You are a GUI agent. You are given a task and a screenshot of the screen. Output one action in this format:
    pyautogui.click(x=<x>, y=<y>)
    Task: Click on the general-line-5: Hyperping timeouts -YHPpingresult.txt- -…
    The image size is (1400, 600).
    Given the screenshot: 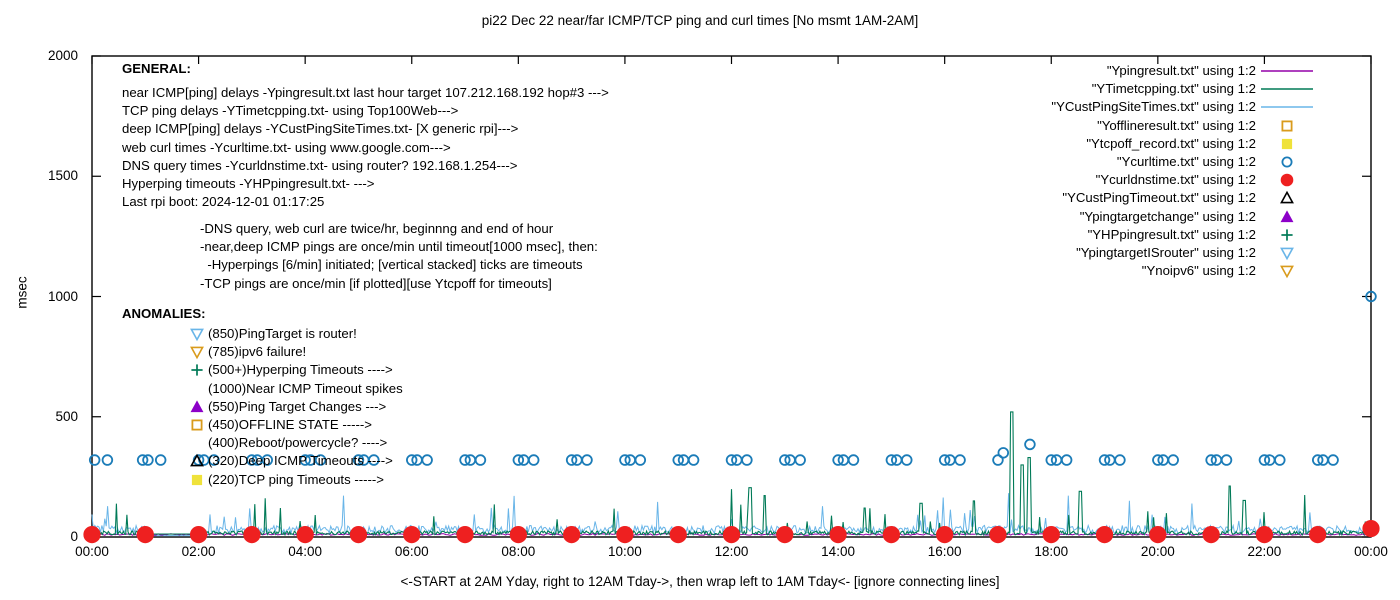 What is the action you would take?
    pyautogui.click(x=248, y=184)
    